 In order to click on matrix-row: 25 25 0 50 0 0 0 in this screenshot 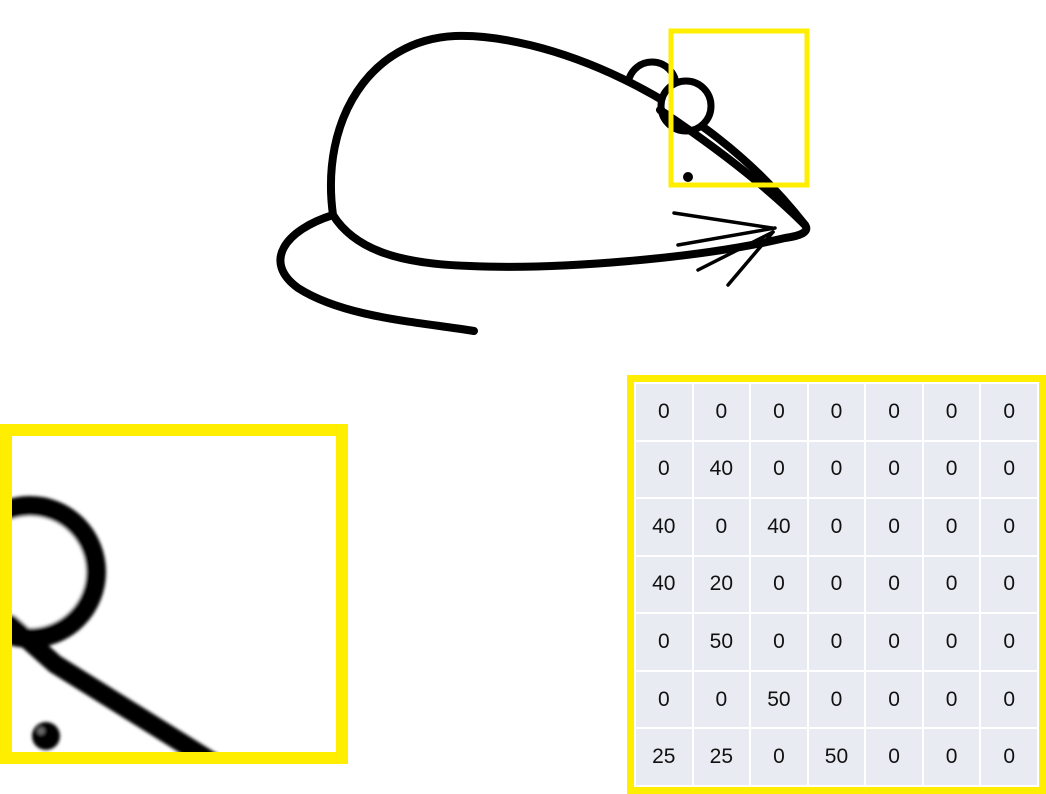, I will do `click(836, 757)`.